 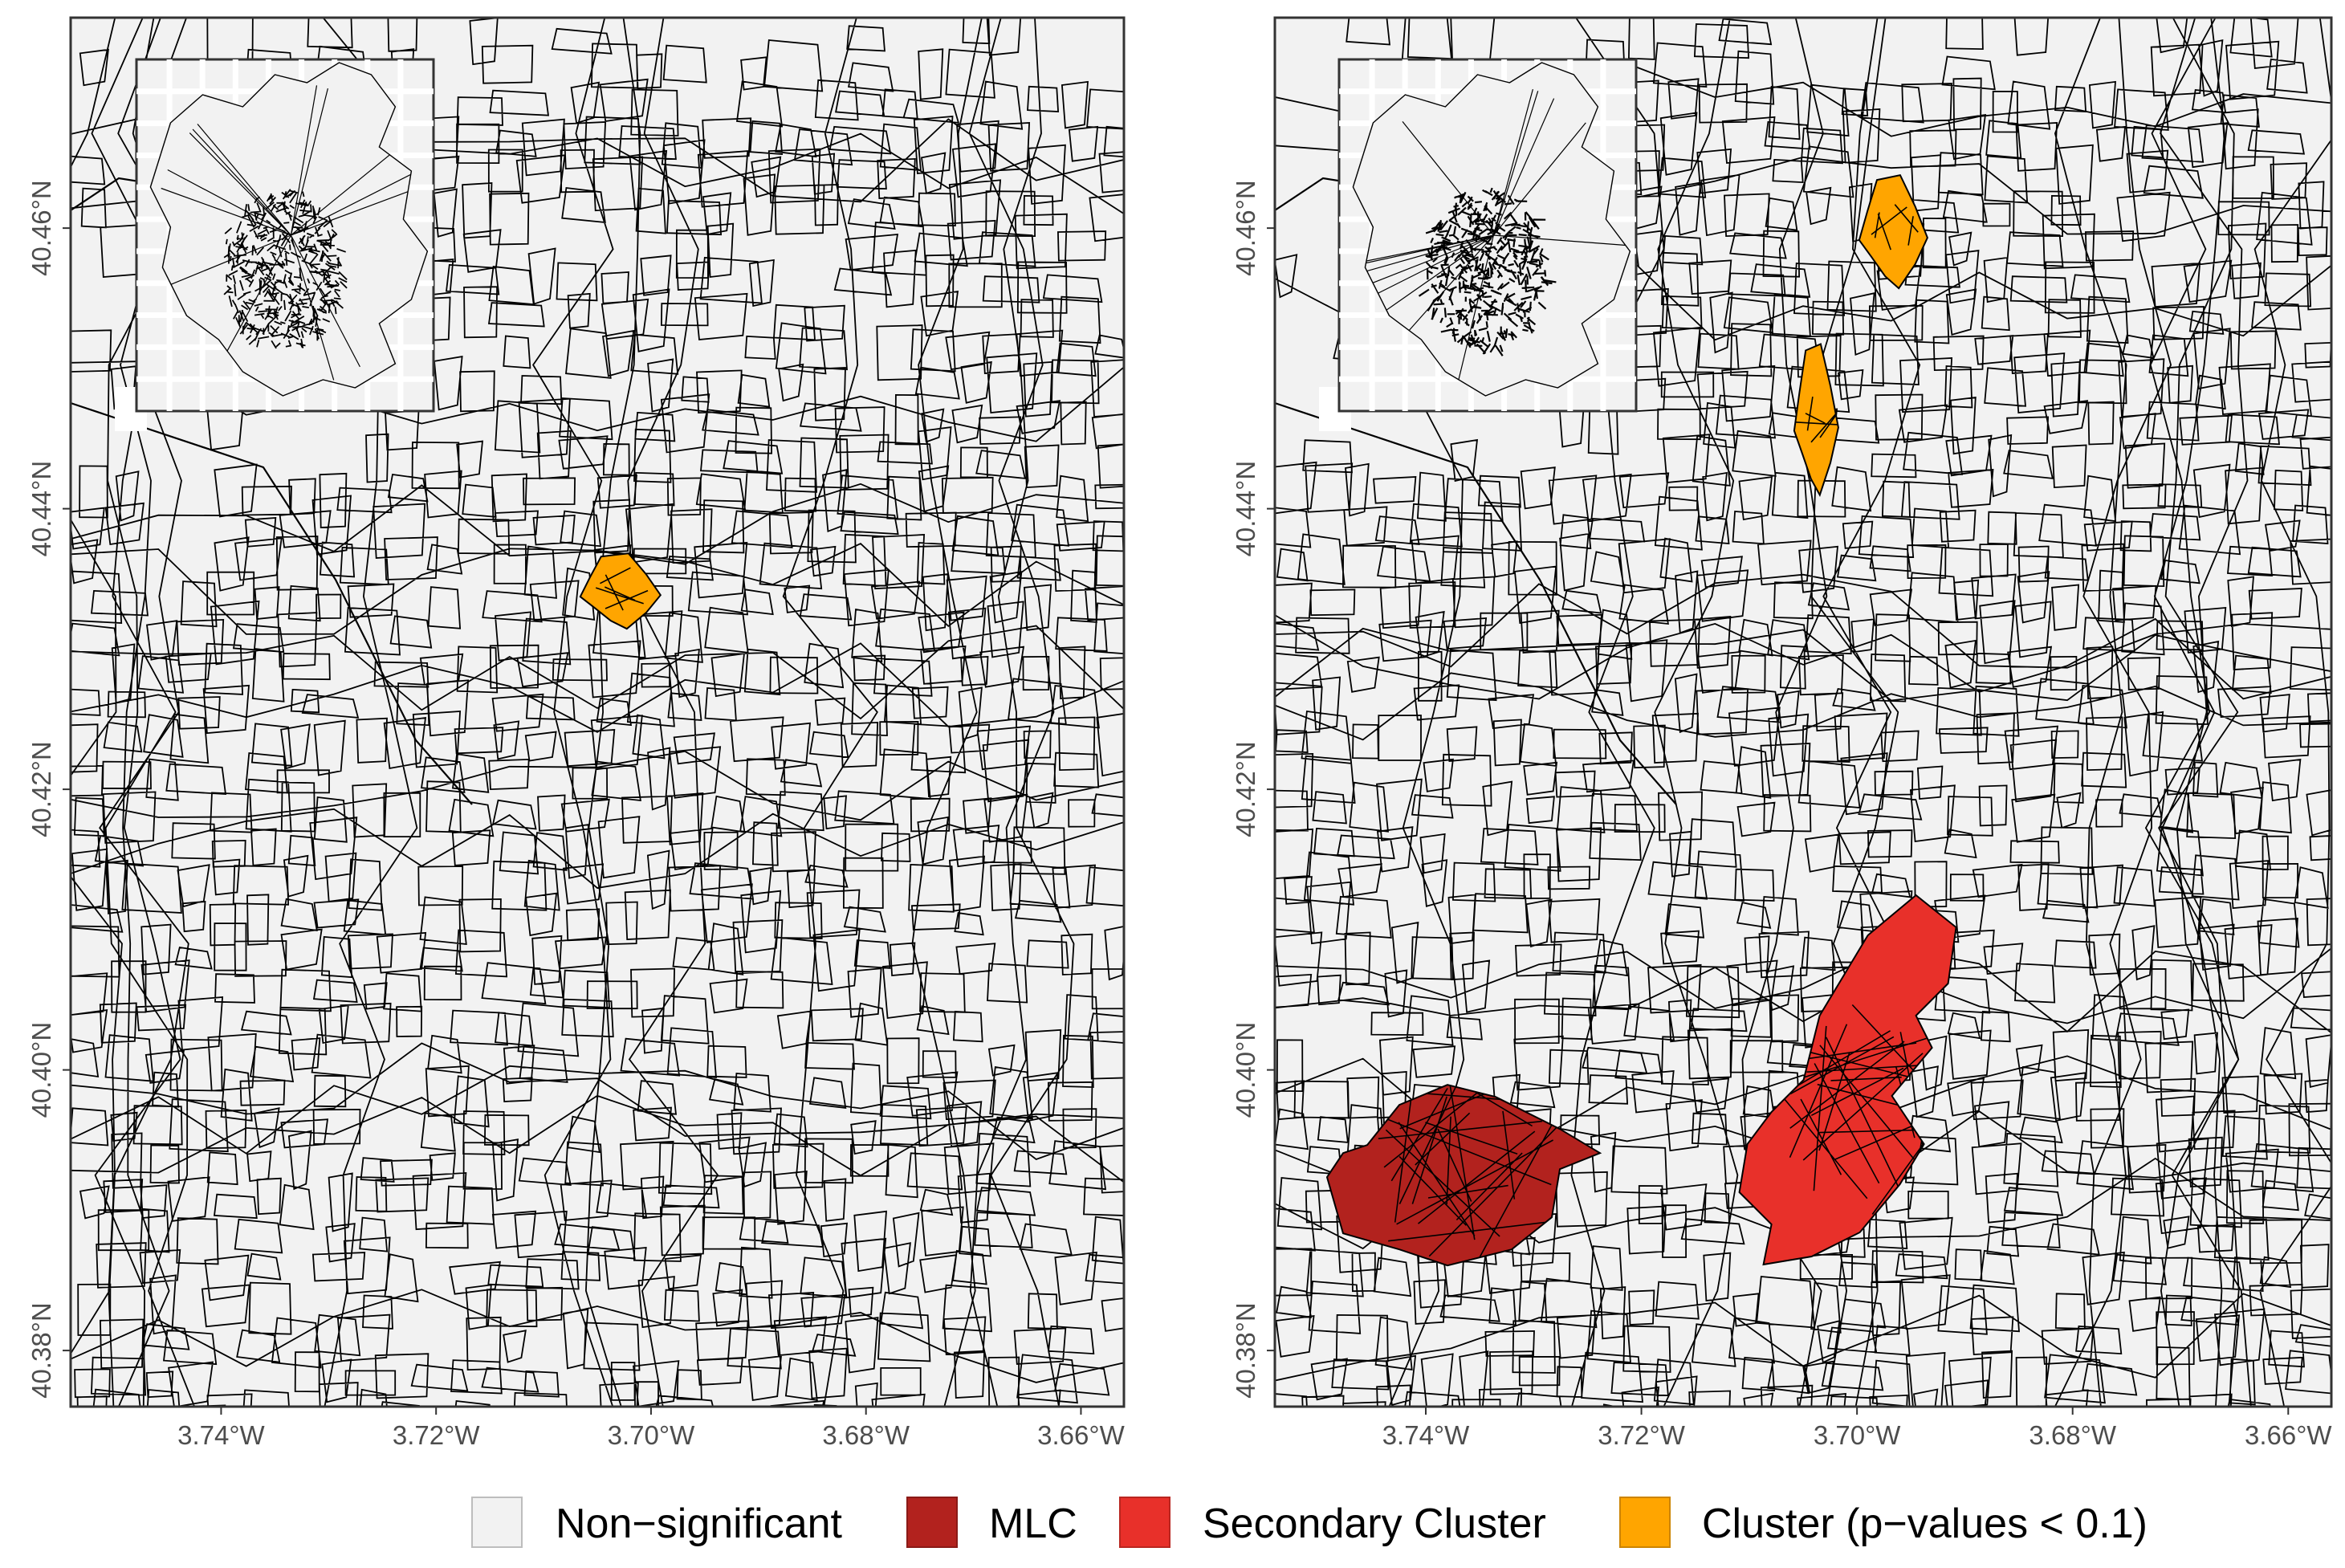 I want to click on legend-label-cluster: Cluster (p−values < 0.1), so click(x=1925, y=1524).